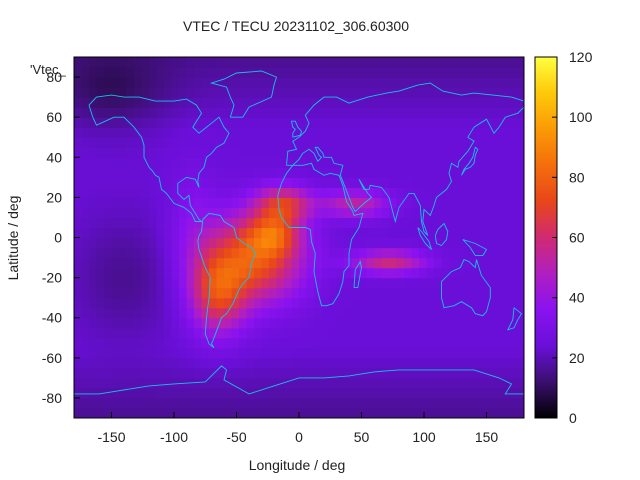 Image resolution: width=640 pixels, height=480 pixels. What do you see at coordinates (243, 94) in the screenshot?
I see `coastline-greenland` at bounding box center [243, 94].